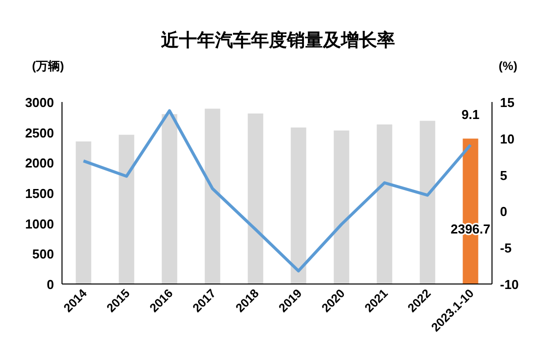 Image resolution: width=556 pixels, height=361 pixels. Describe the element at coordinates (39, 132) in the screenshot. I see `y-tick-label: 2500` at that location.